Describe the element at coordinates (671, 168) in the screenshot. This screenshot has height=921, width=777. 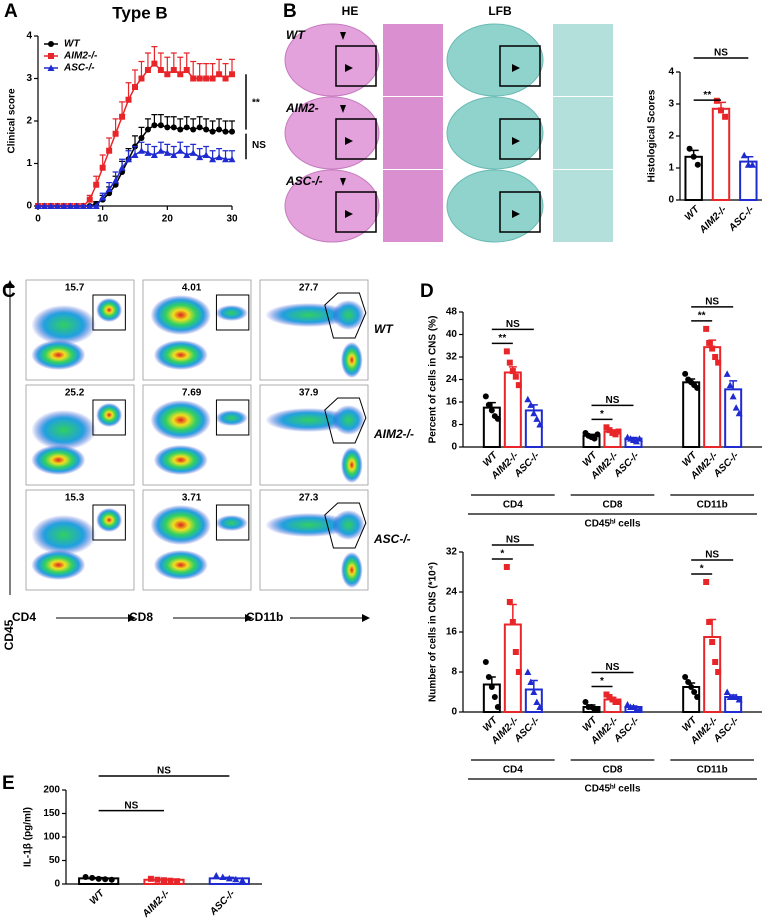
I see `y-tick-label: 1` at that location.